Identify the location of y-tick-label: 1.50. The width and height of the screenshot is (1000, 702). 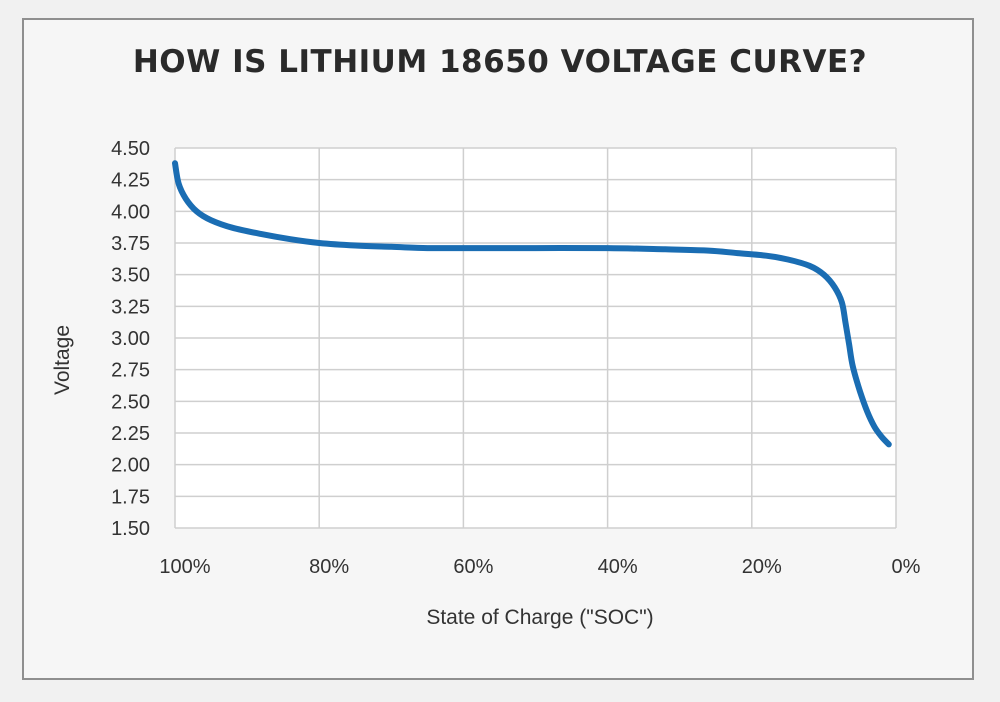
(130, 529).